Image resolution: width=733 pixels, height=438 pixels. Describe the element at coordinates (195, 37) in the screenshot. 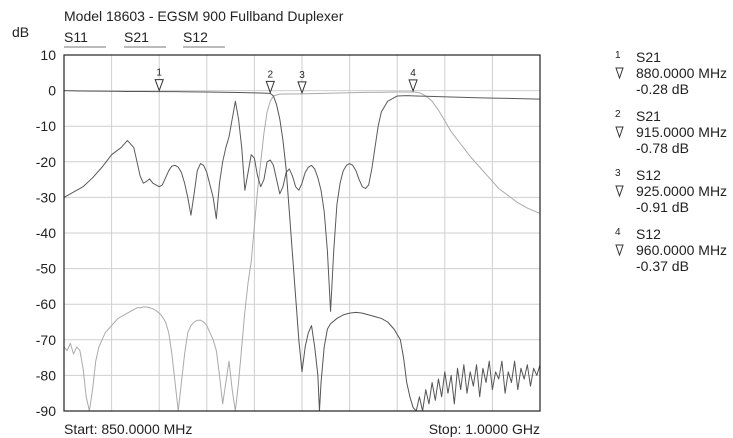

I see `legend-label-s12: S12` at that location.